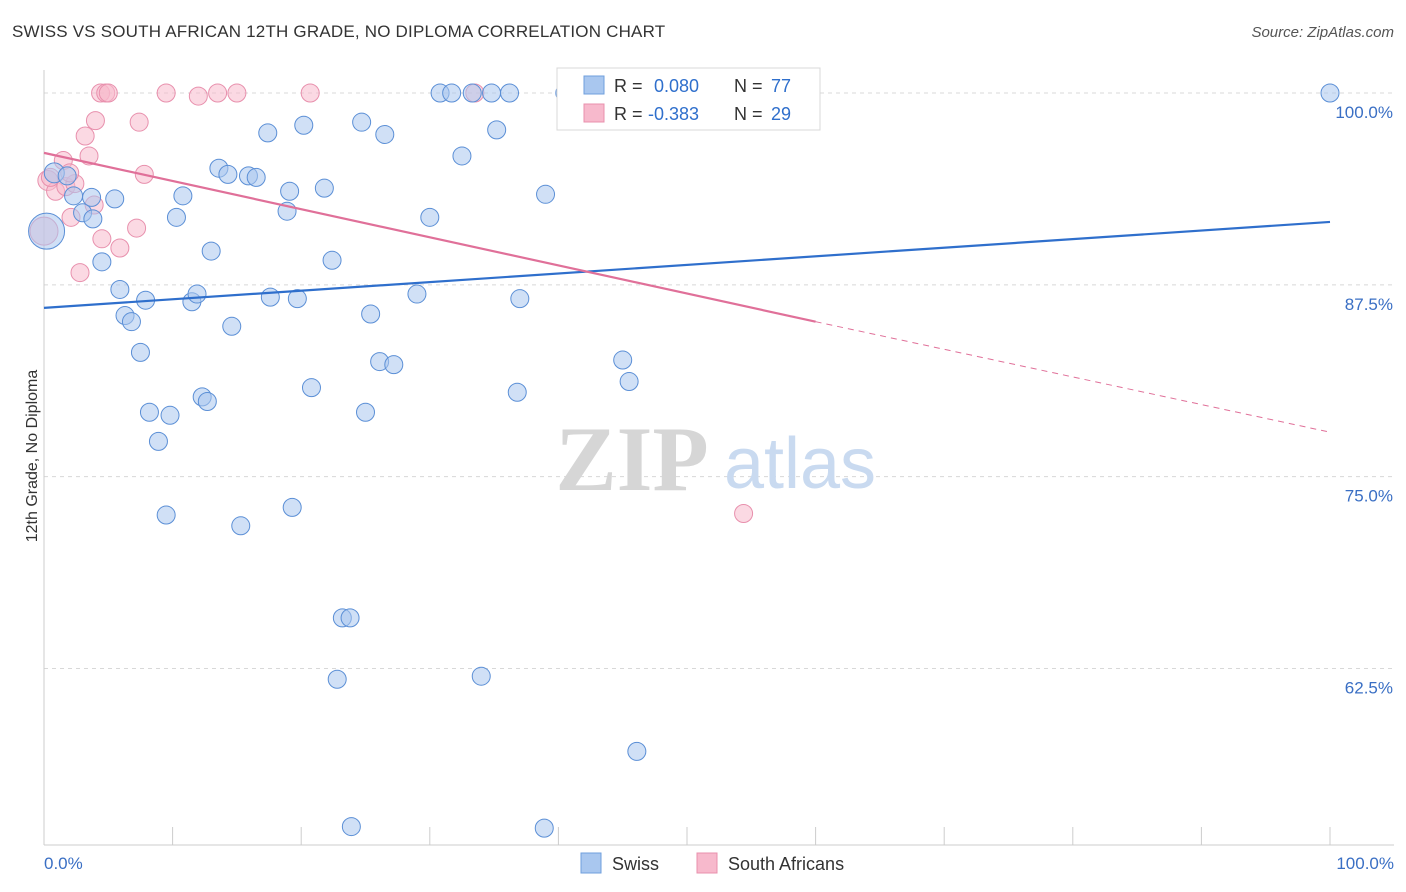 Image resolution: width=1406 pixels, height=892 pixels. Describe the element at coordinates (1322, 32) in the screenshot. I see `source-label: Source: ZipAtlas.com` at that location.